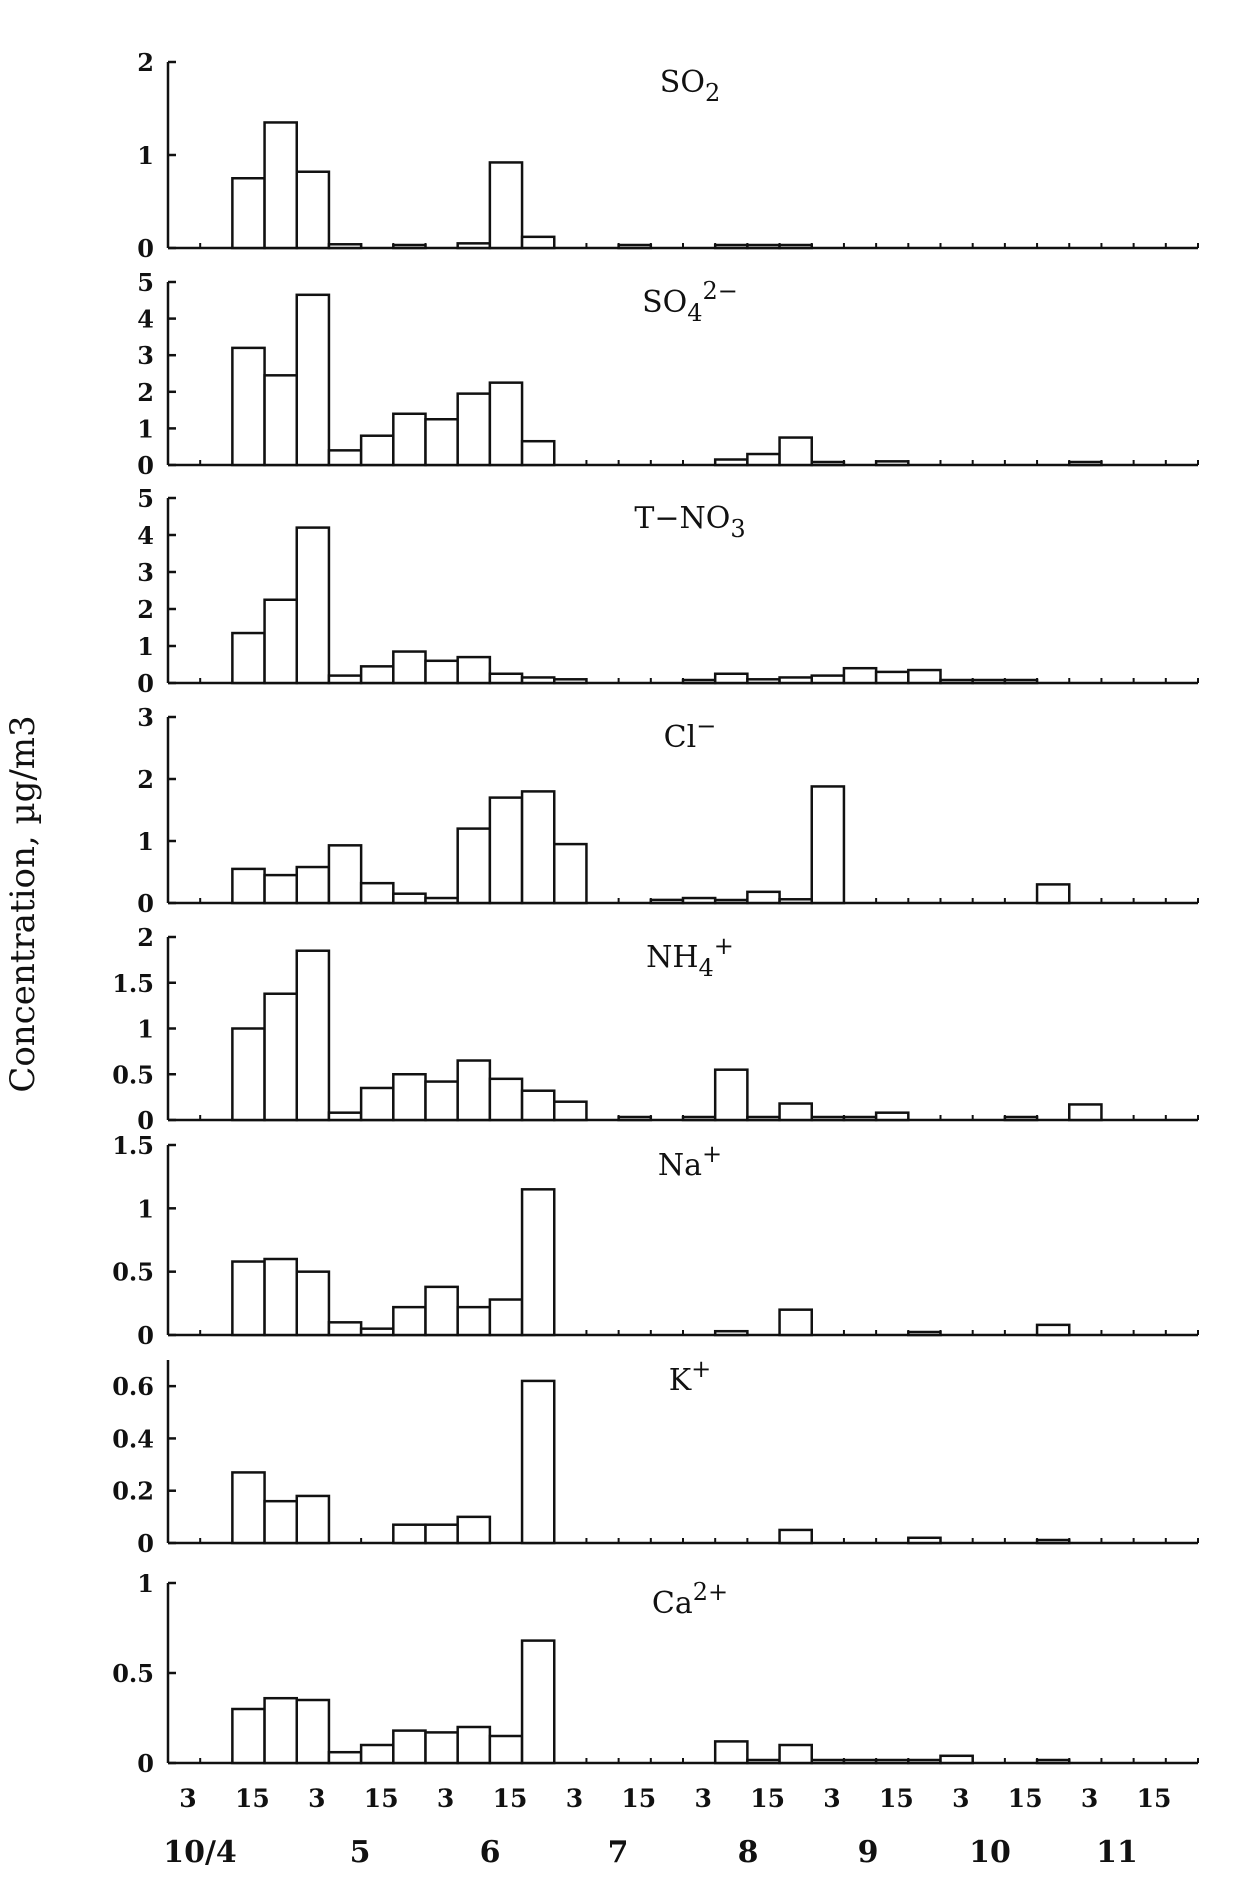 Image resolution: width=1237 pixels, height=1885 pixels. What do you see at coordinates (133, 1386) in the screenshot?
I see `y-tick-label: 0.6` at bounding box center [133, 1386].